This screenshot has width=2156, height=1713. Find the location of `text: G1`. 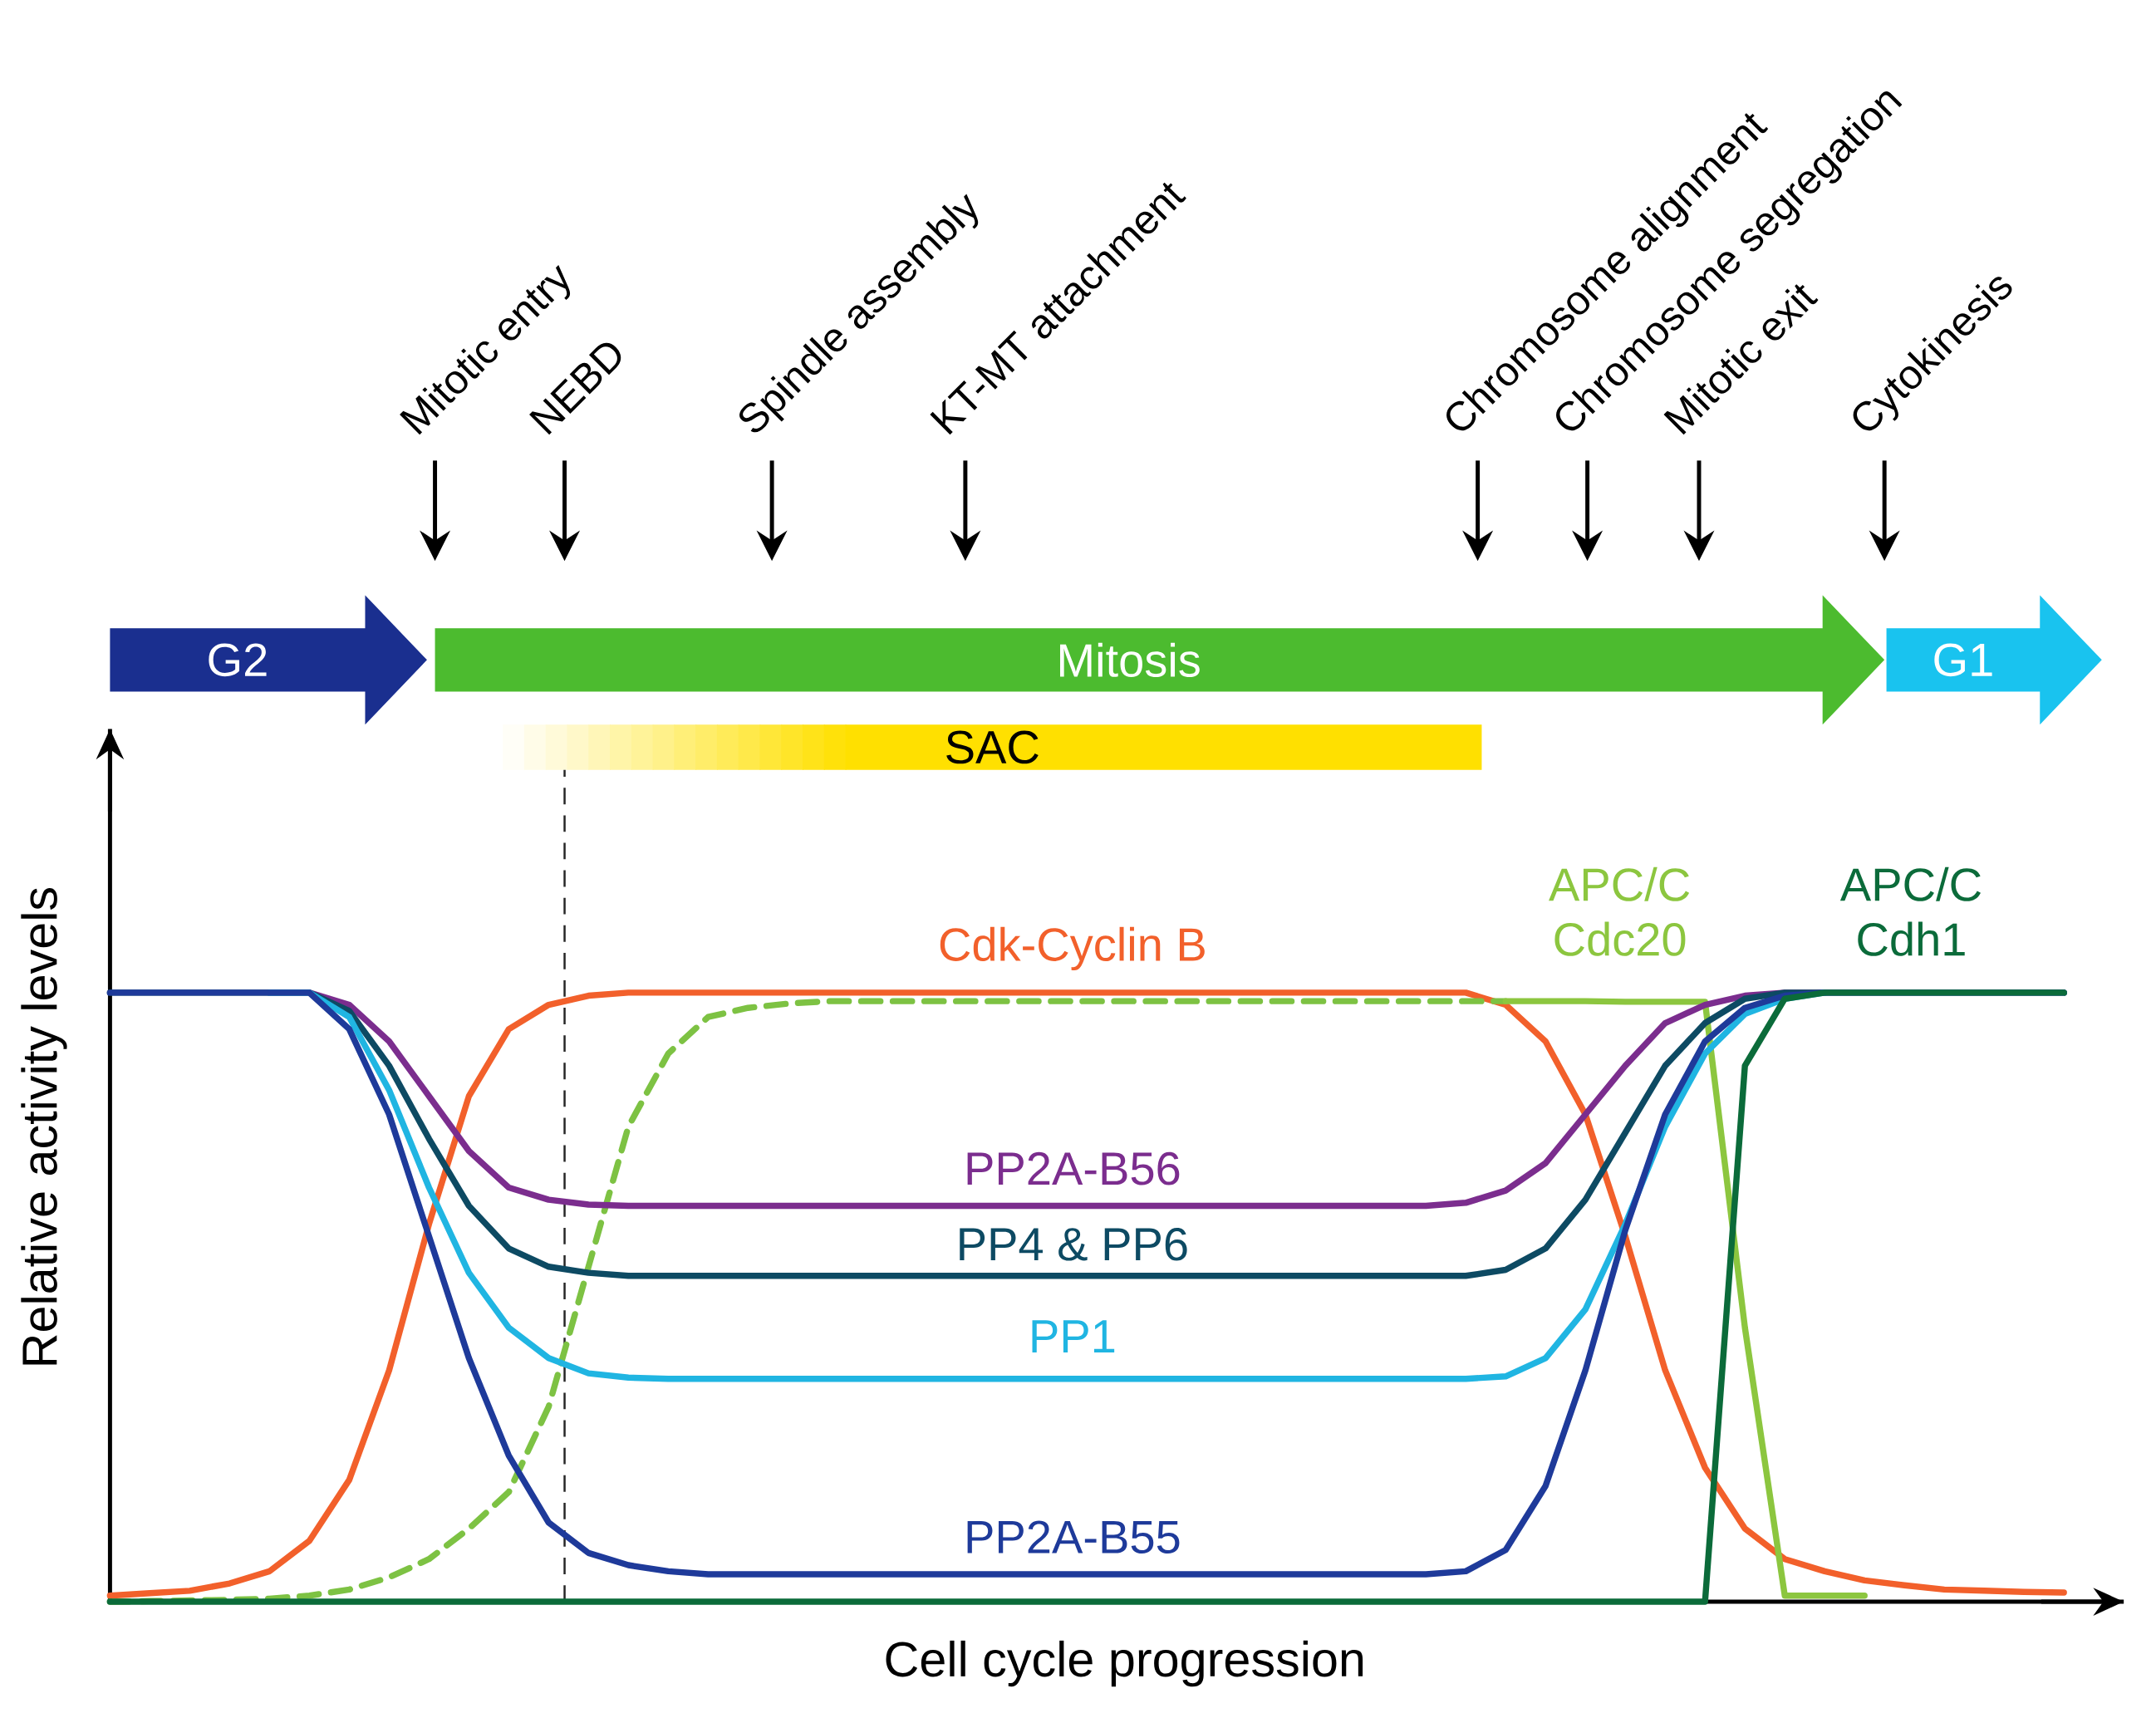

text: G1 is located at coordinates (1963, 660).